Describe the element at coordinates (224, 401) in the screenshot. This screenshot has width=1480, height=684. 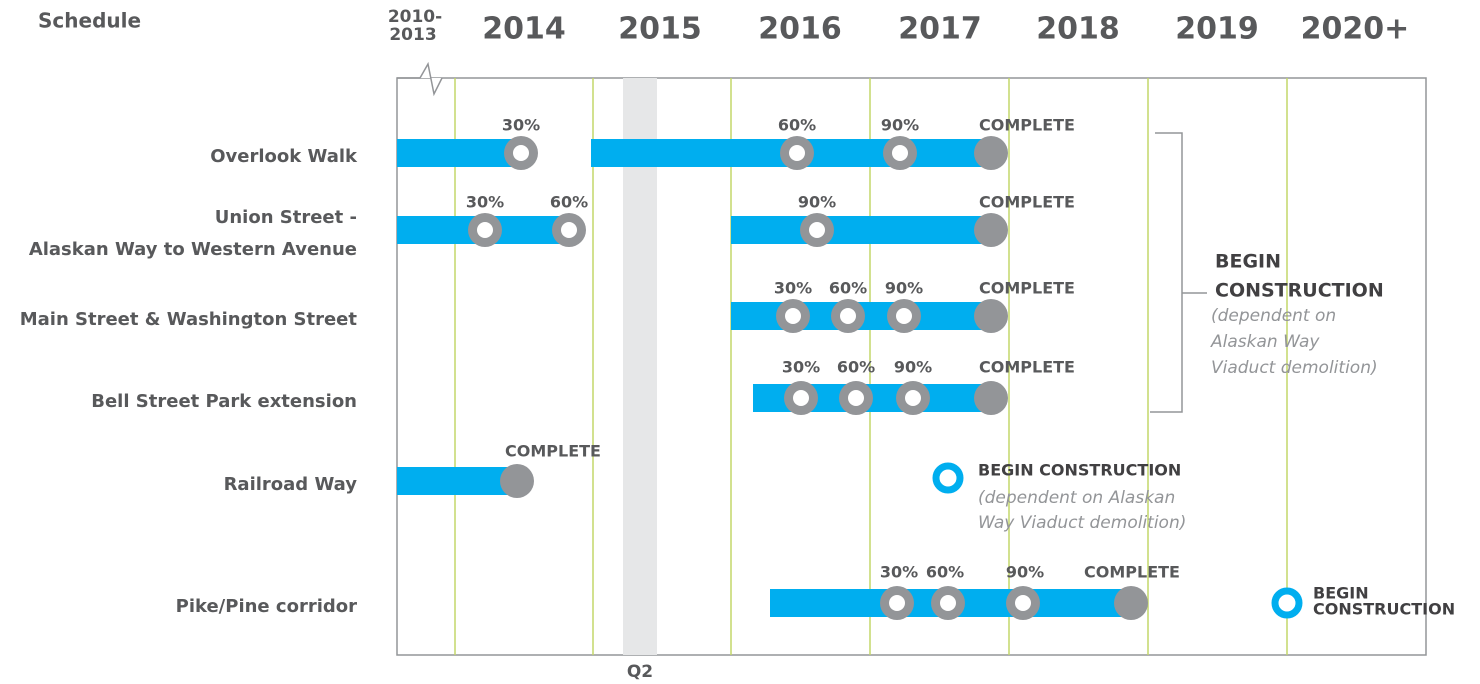
I see `row-label: Bell Street Park extension` at that location.